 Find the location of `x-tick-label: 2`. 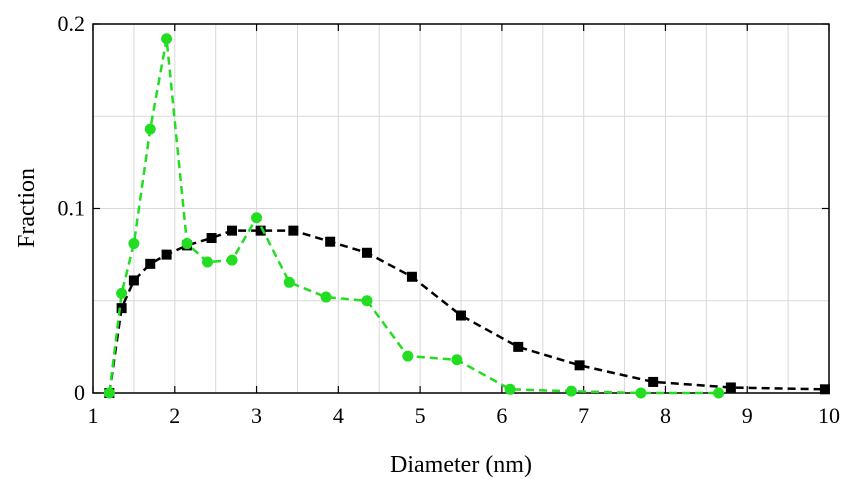

x-tick-label: 2 is located at coordinates (174, 415).